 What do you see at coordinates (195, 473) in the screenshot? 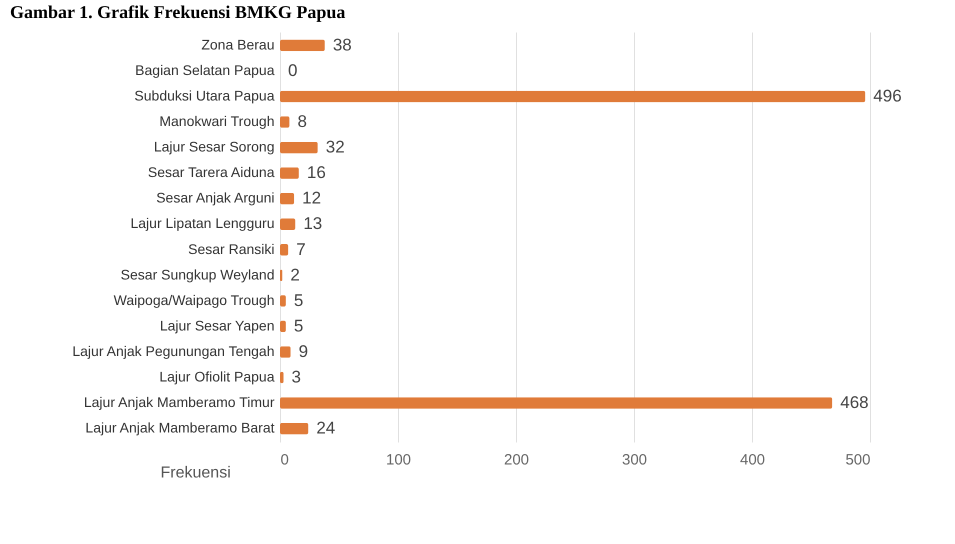
I see `x-axis-title: Frekuensi` at bounding box center [195, 473].